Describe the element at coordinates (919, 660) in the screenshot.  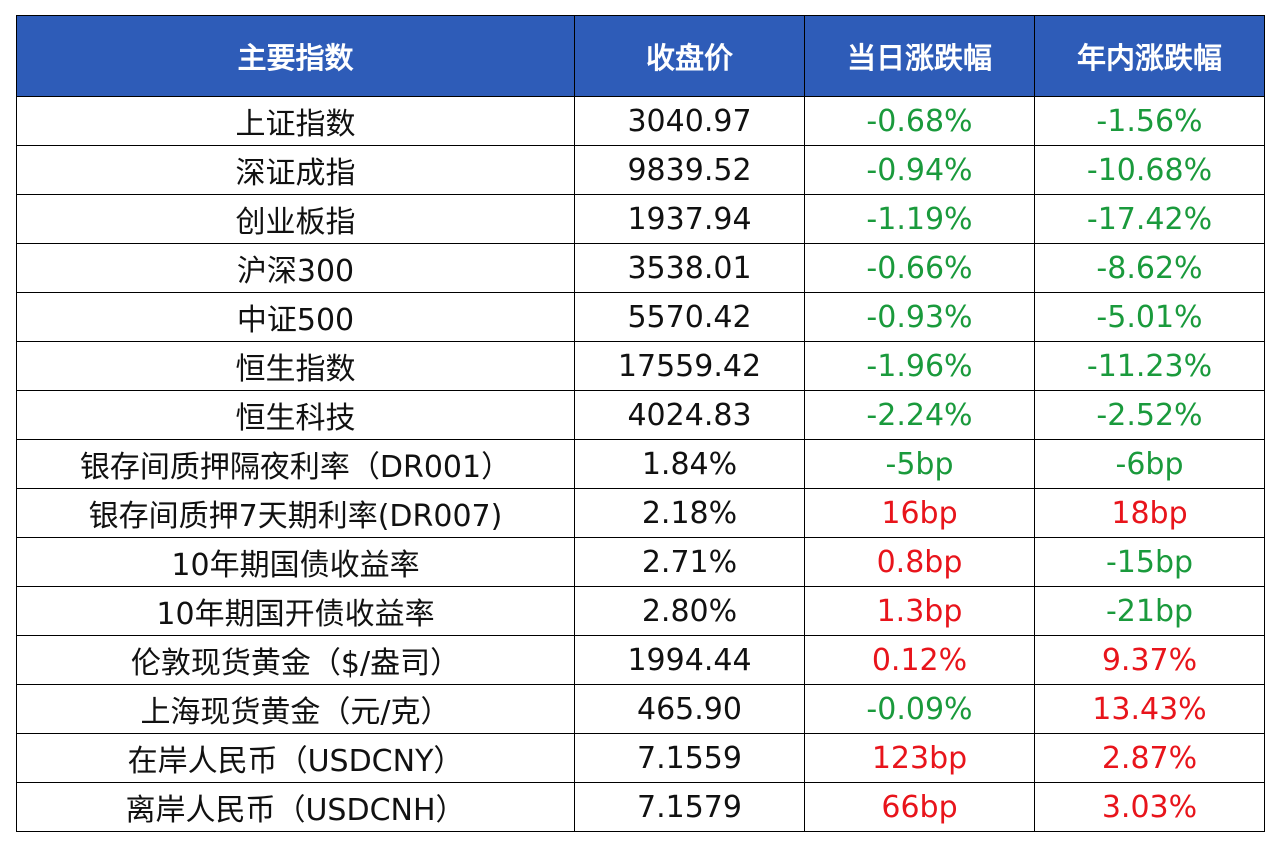
I see `cell-daily-change: 0.12%` at that location.